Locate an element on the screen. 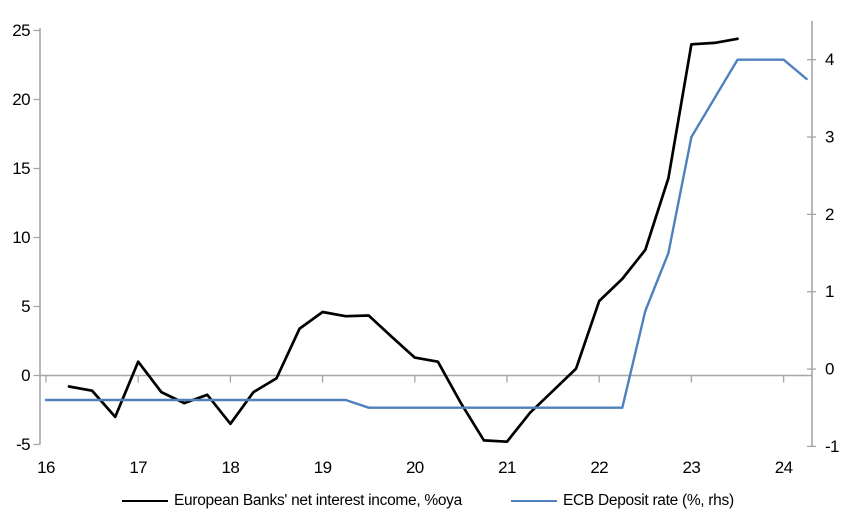 This screenshot has width=852, height=531. right-axis-tick-label: 3 is located at coordinates (829, 137).